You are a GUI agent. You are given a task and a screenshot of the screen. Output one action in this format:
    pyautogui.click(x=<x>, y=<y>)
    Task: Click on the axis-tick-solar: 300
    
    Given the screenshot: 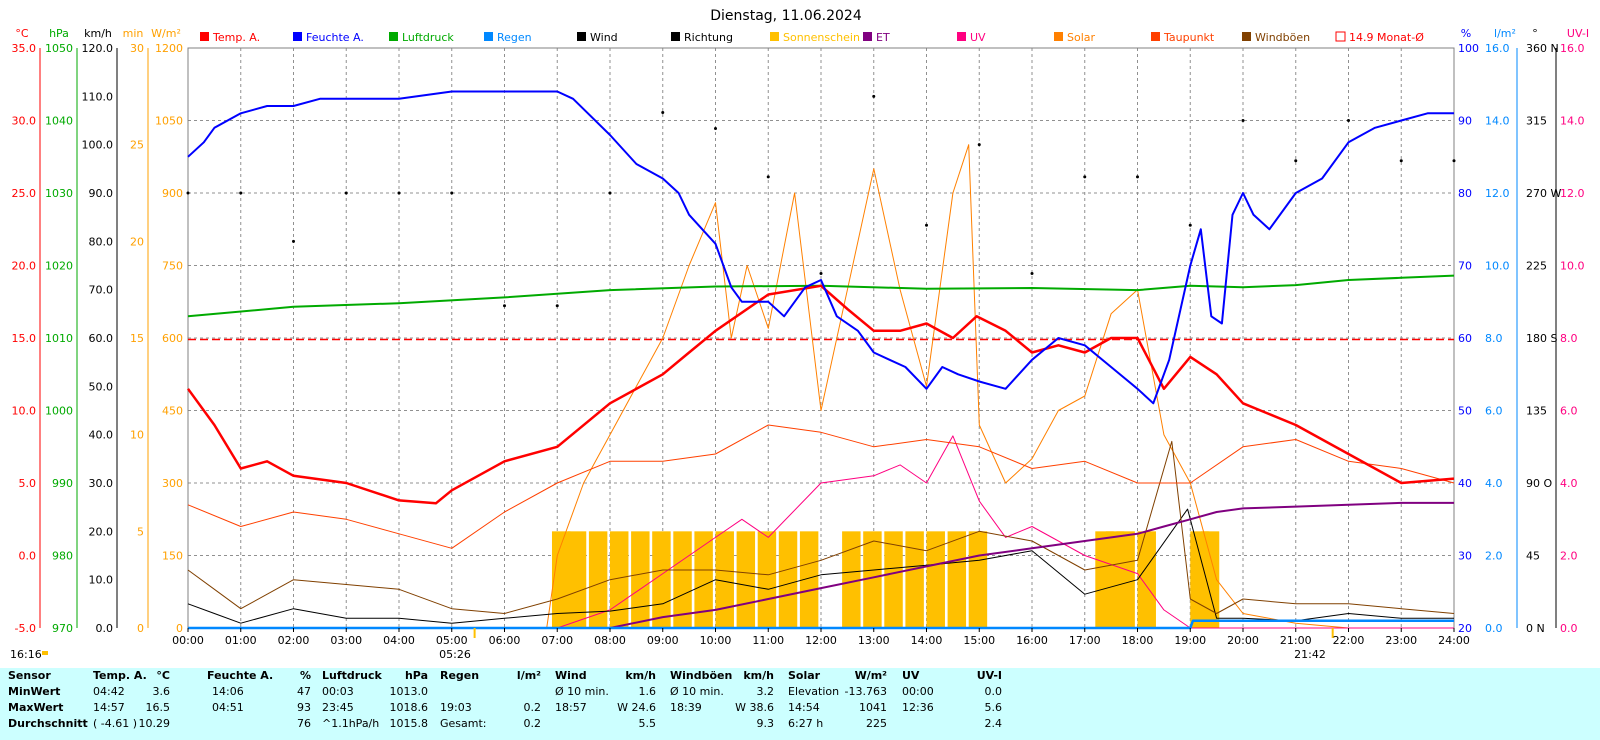 What is the action you would take?
    pyautogui.click(x=172, y=483)
    